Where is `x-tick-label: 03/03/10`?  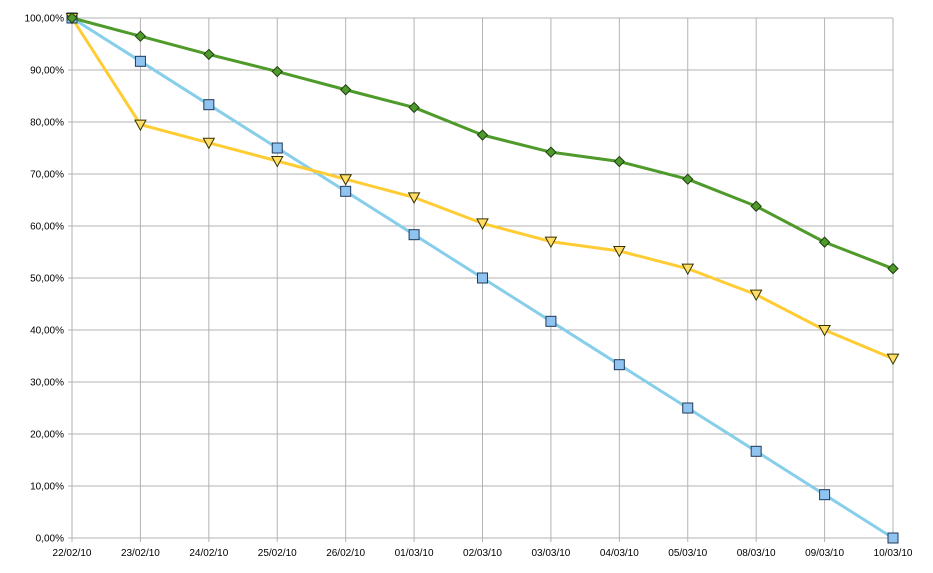 x-tick-label: 03/03/10 is located at coordinates (550, 553).